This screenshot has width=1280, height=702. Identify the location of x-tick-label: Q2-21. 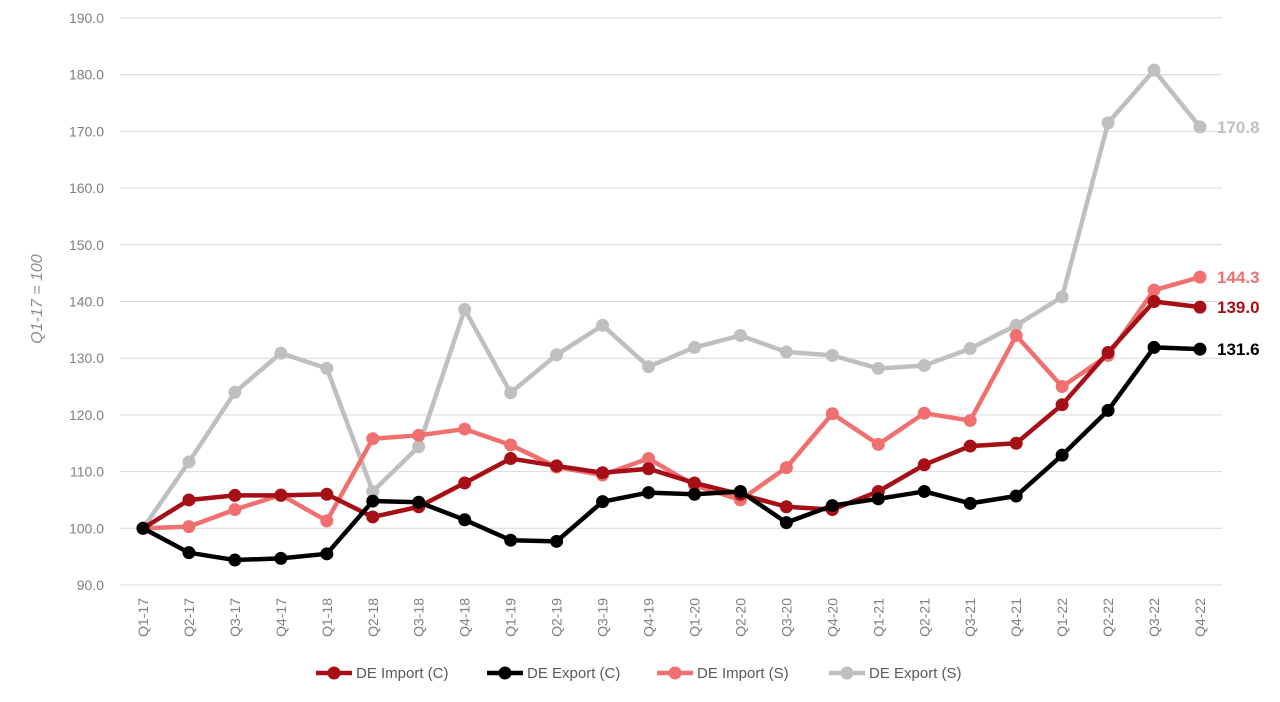
(924, 617).